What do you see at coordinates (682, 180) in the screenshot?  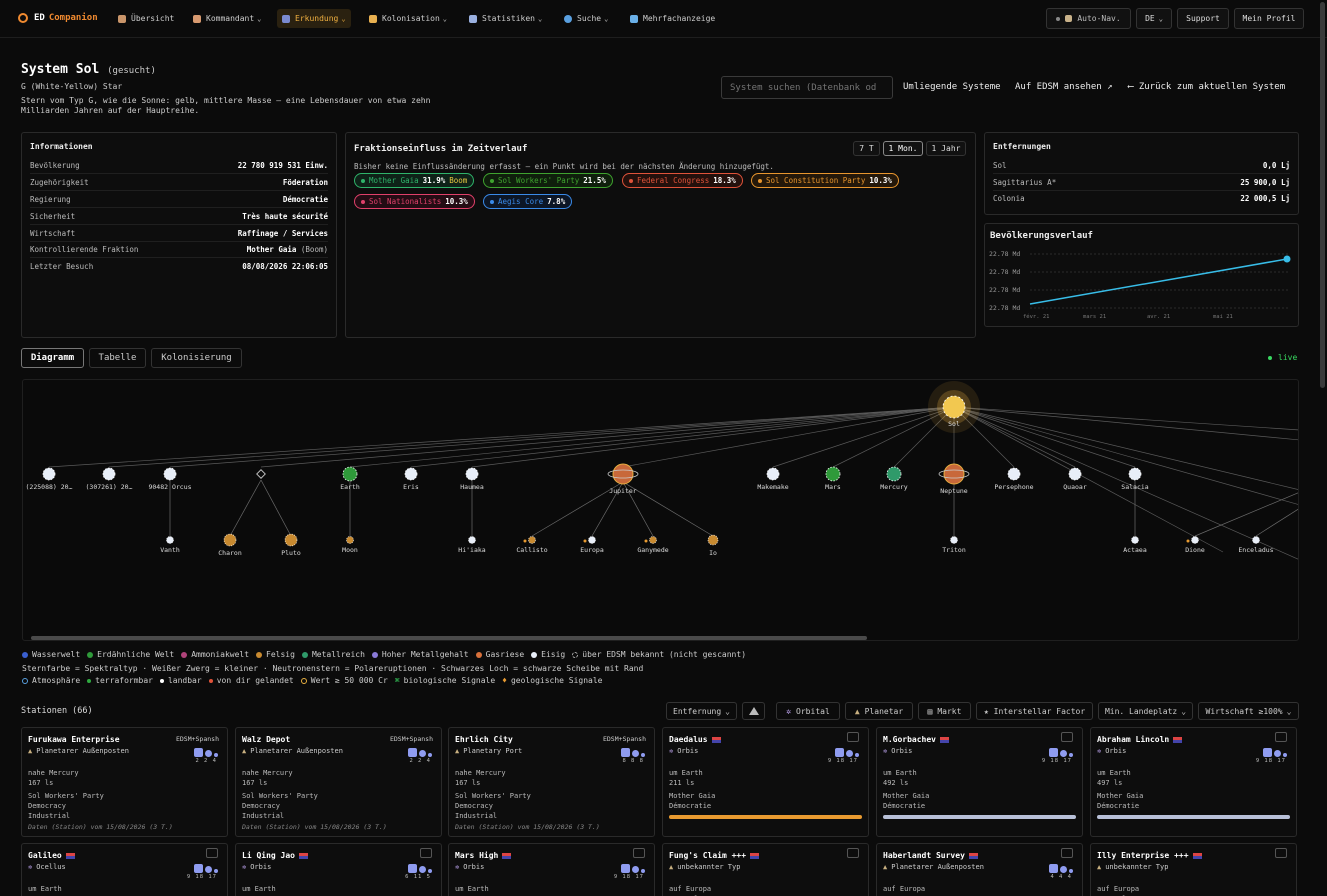 I see `faction-chip-federal-congress: Federal Congress 18.3%` at bounding box center [682, 180].